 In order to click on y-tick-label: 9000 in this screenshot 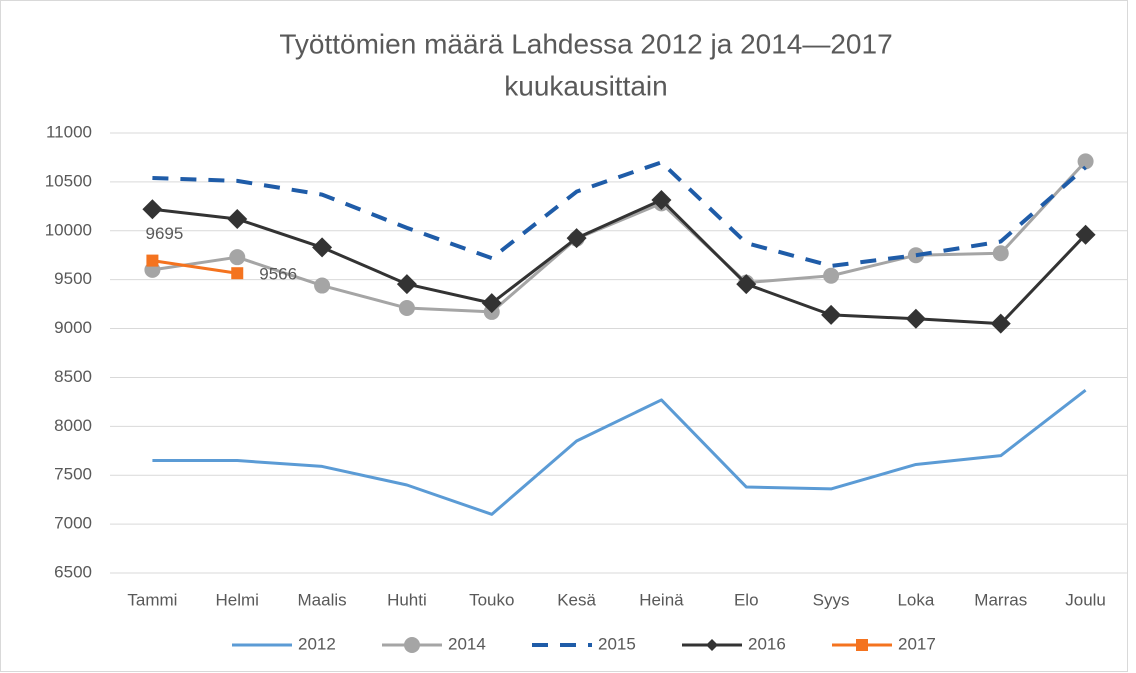, I will do `click(73, 327)`.